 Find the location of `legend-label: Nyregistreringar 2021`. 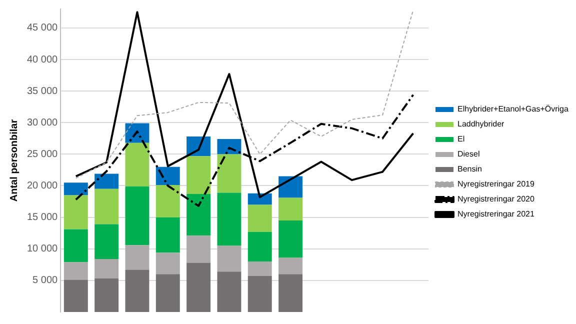

legend-label: Nyregistreringar 2021 is located at coordinates (496, 214).